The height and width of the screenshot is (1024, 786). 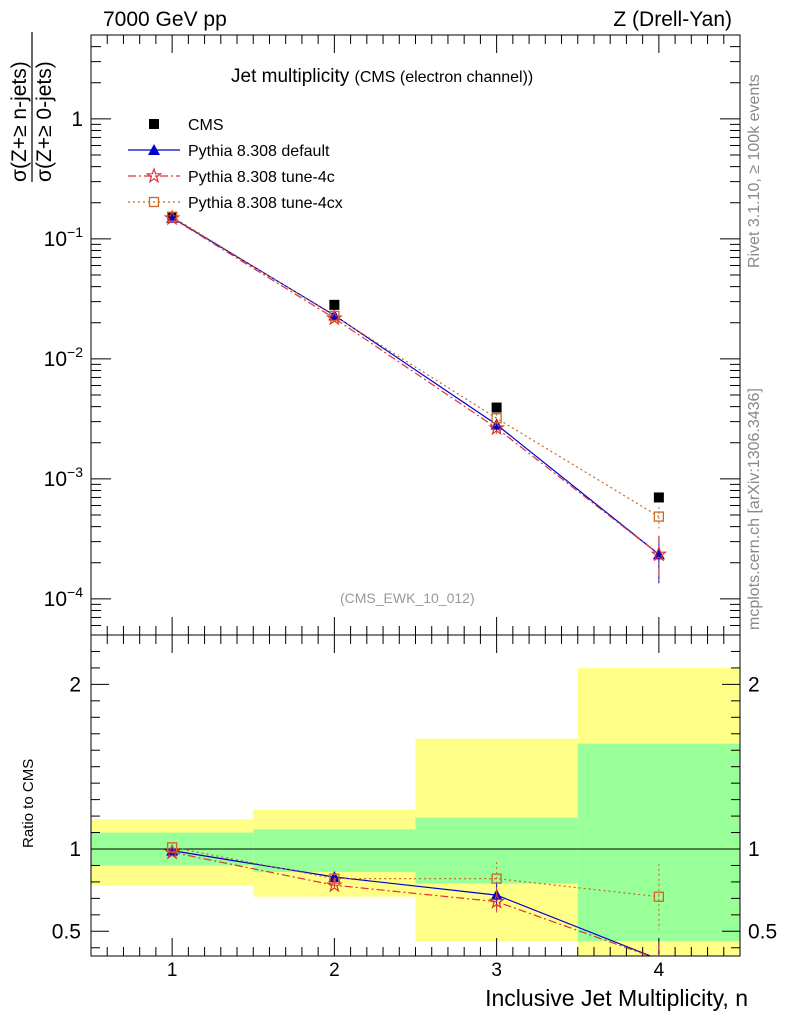 I want to click on ratio-group-pythia-8-308-tune-4cx, so click(x=415, y=886).